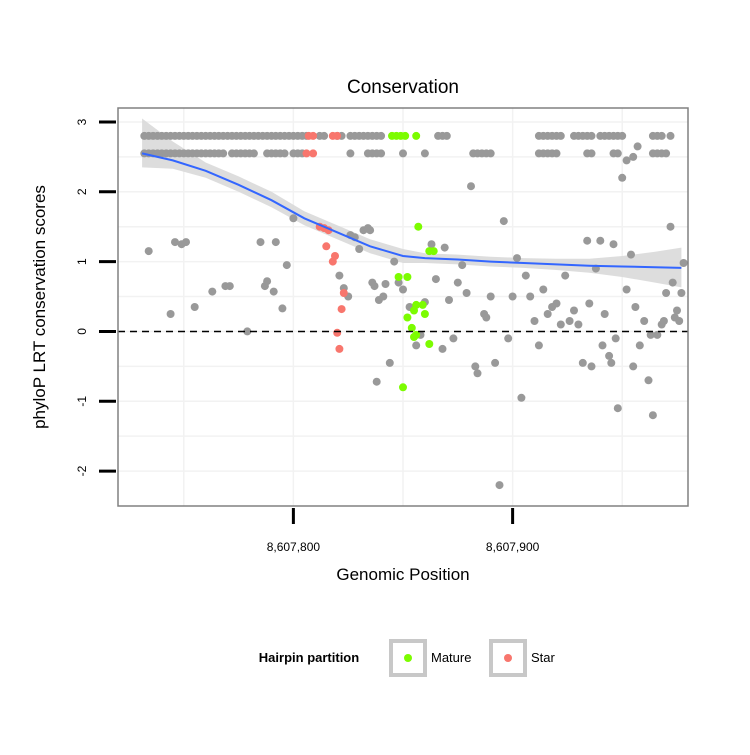 The height and width of the screenshot is (755, 750). What do you see at coordinates (402, 574) in the screenshot?
I see `x-axis-title: Genomic Position` at bounding box center [402, 574].